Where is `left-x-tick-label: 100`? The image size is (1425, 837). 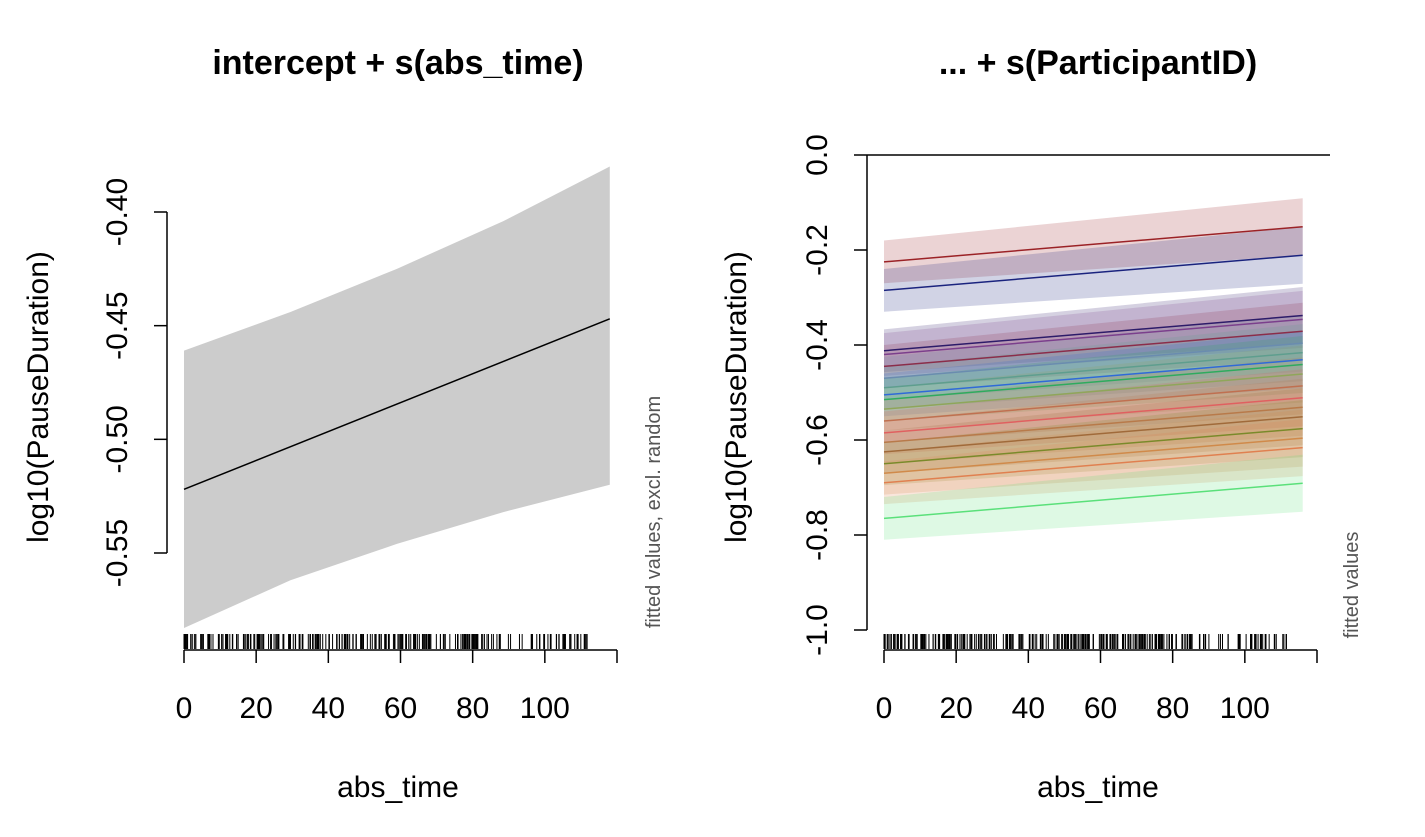
left-x-tick-label: 100 is located at coordinates (545, 708).